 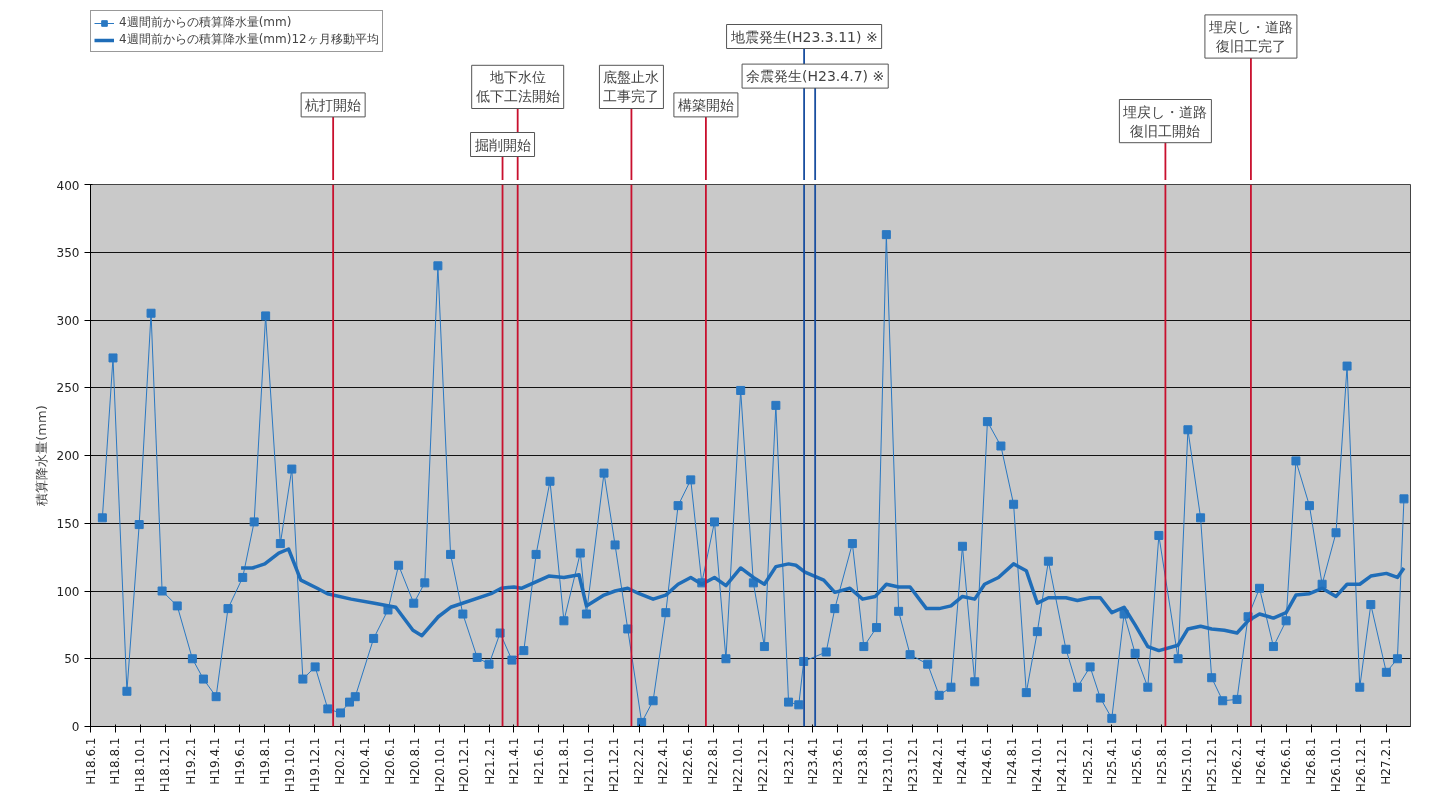 I want to click on x-tick-label: H23.6.1, so click(x=837, y=761).